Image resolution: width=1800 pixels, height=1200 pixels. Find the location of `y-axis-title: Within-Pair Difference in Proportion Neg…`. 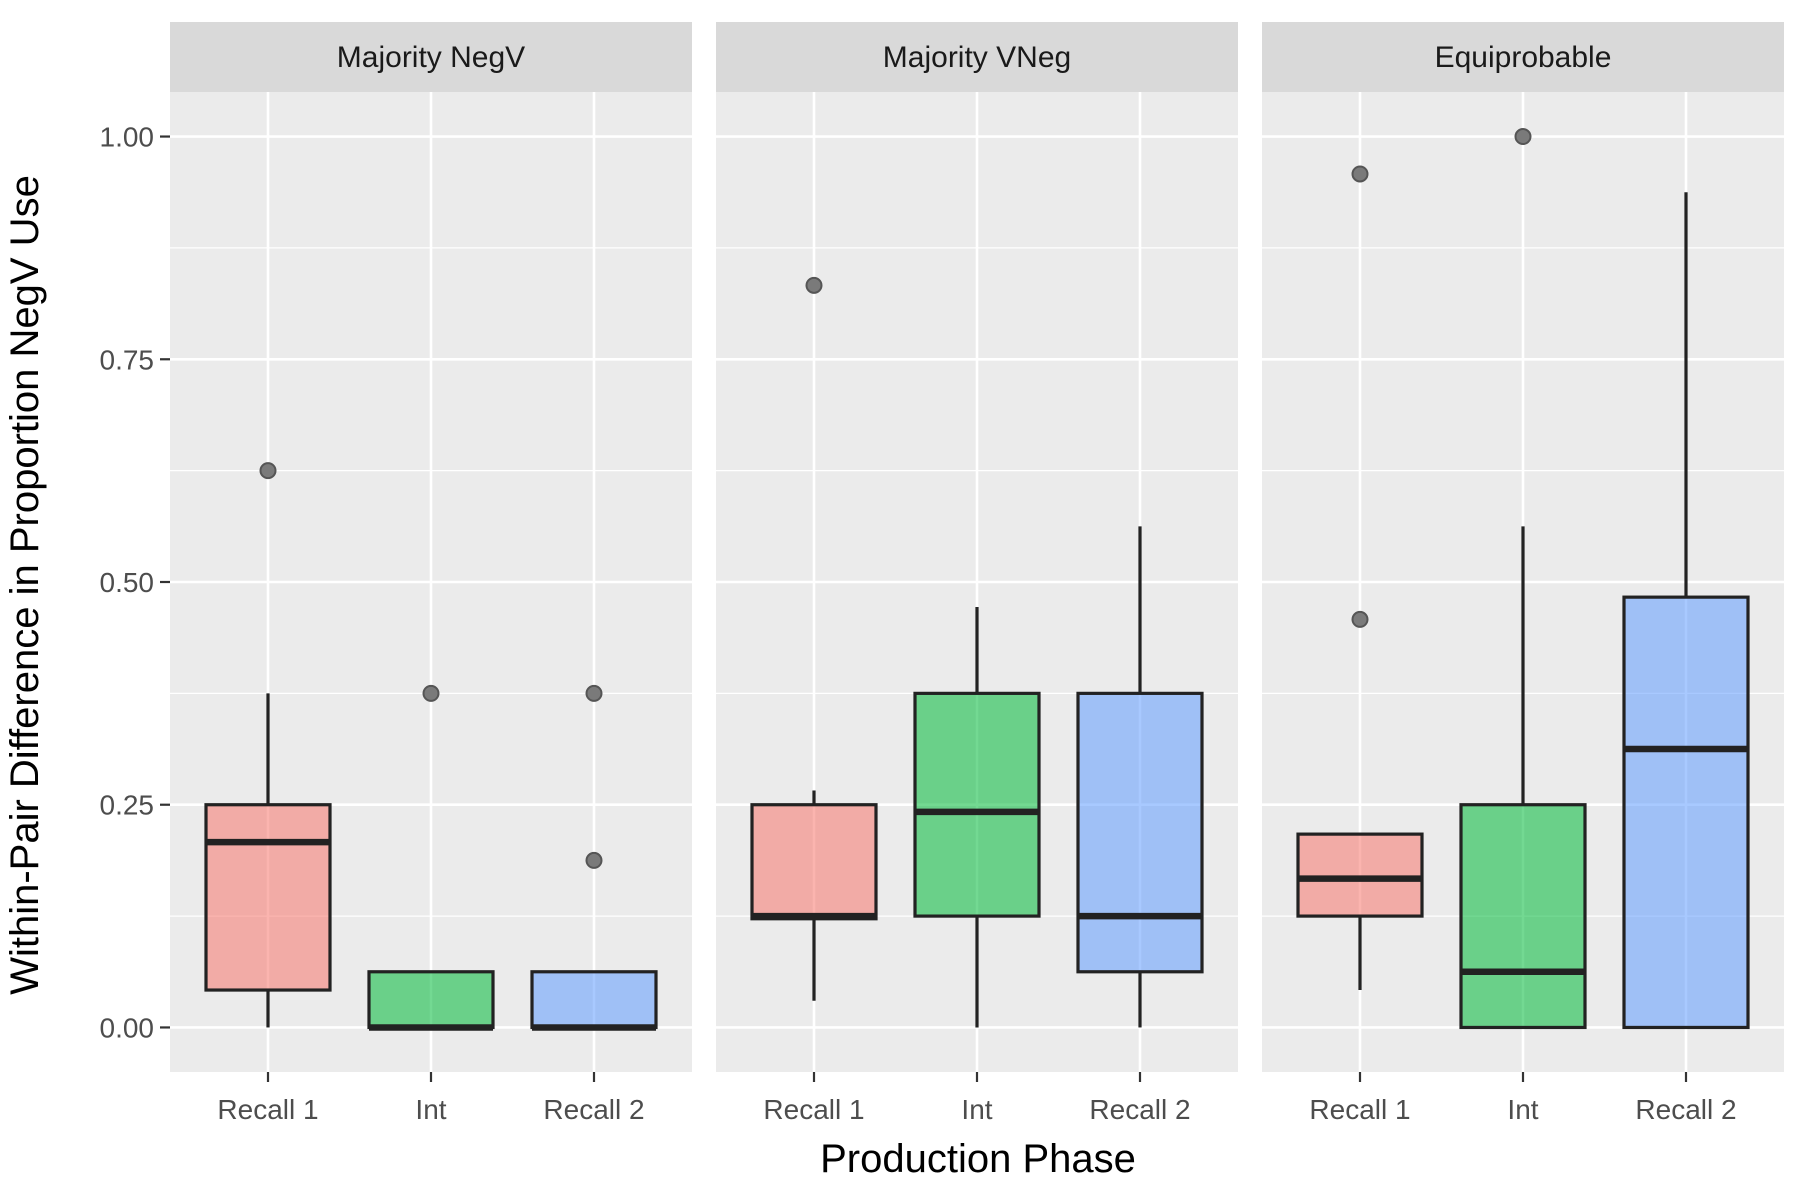

y-axis-title: Within-Pair Difference in Proportion Neg… is located at coordinates (25, 585).